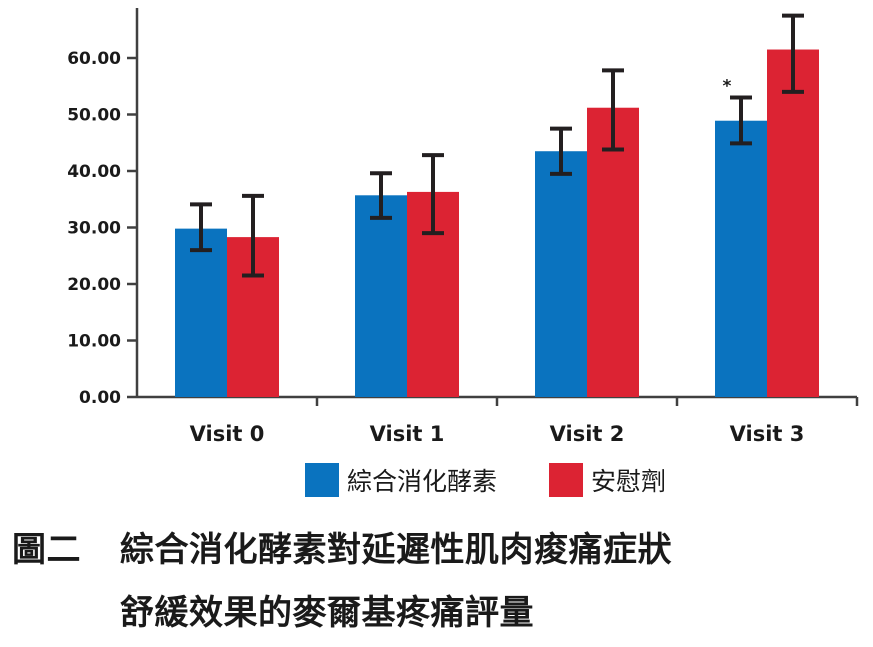  Describe the element at coordinates (629, 481) in the screenshot. I see `legend-label-series-2: 安慰劑` at that location.